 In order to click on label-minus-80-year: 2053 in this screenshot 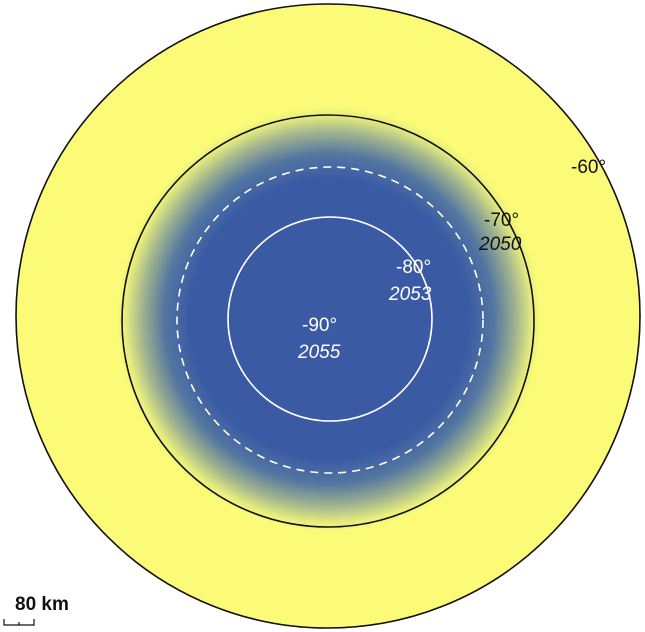, I will do `click(410, 294)`.